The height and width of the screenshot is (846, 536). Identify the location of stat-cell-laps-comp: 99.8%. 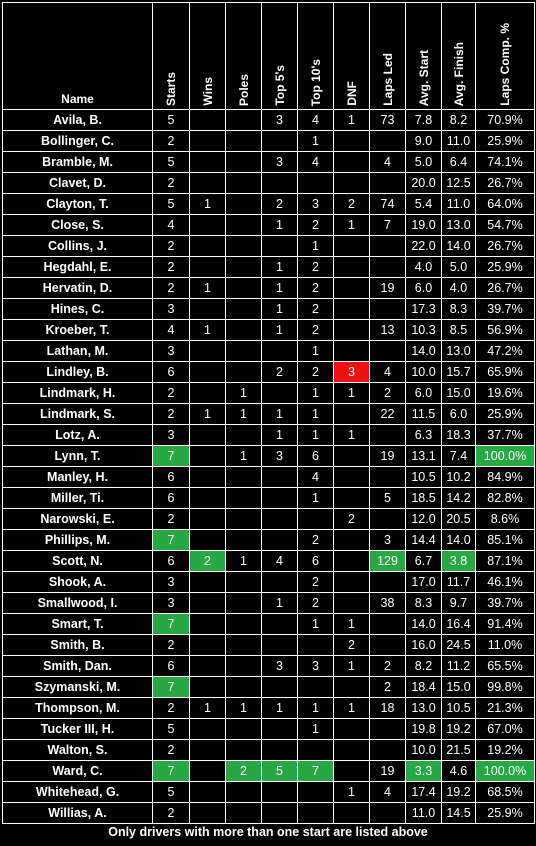
(505, 687).